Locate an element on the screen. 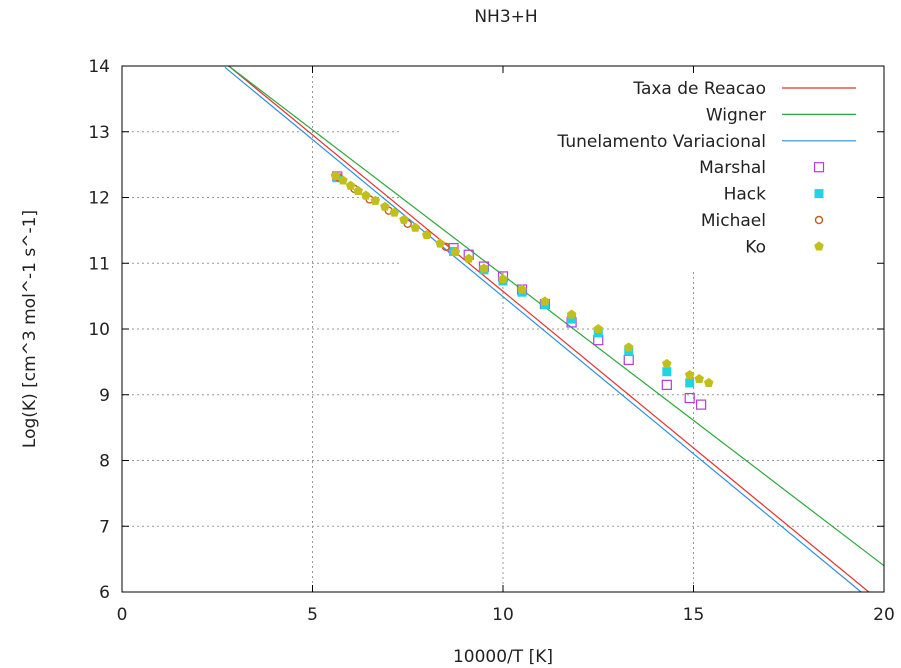 This screenshot has height=668, width=901. y-tick-label: 10 is located at coordinates (99, 330).